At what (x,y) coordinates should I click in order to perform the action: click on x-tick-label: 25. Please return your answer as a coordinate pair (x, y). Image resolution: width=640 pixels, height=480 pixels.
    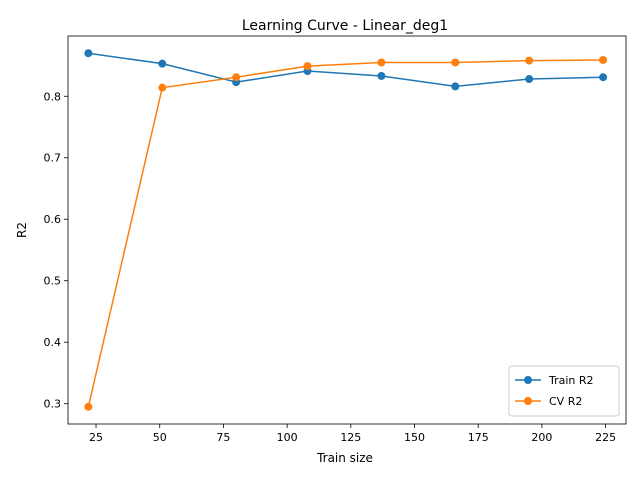
    Looking at the image, I should click on (96, 437).